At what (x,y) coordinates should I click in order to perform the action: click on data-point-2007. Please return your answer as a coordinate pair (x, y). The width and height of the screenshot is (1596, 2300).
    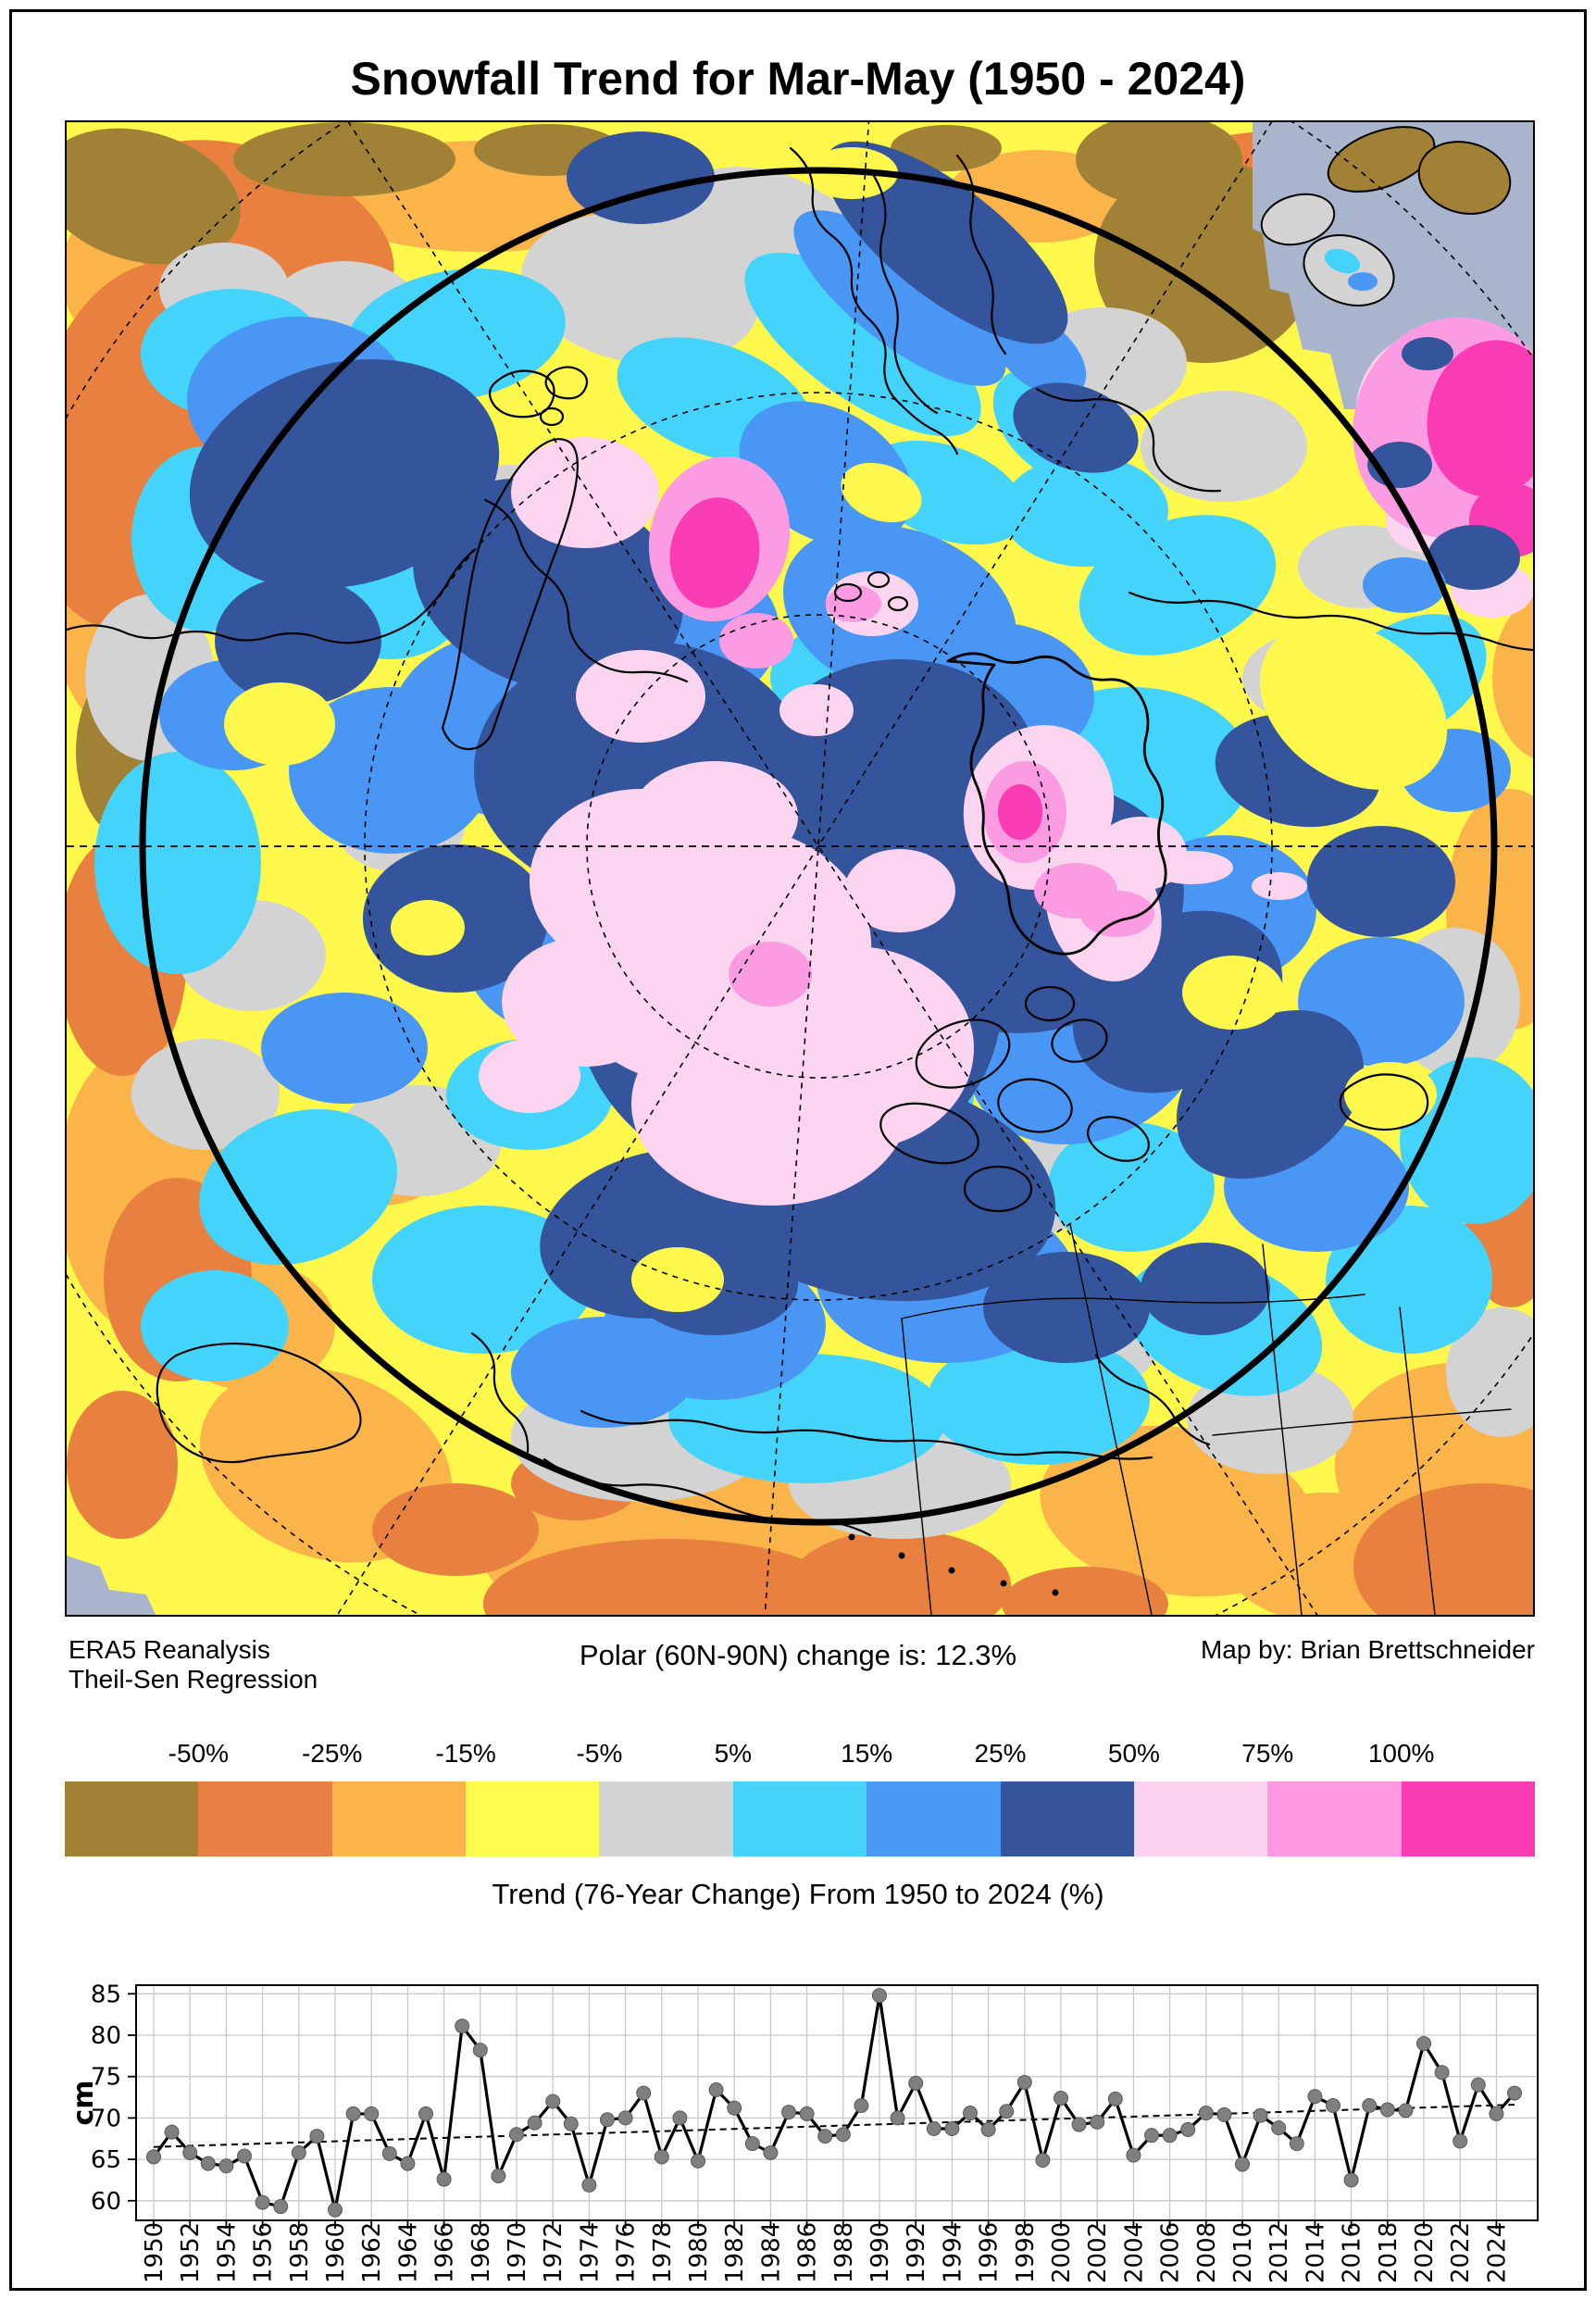
    Looking at the image, I should click on (1188, 2129).